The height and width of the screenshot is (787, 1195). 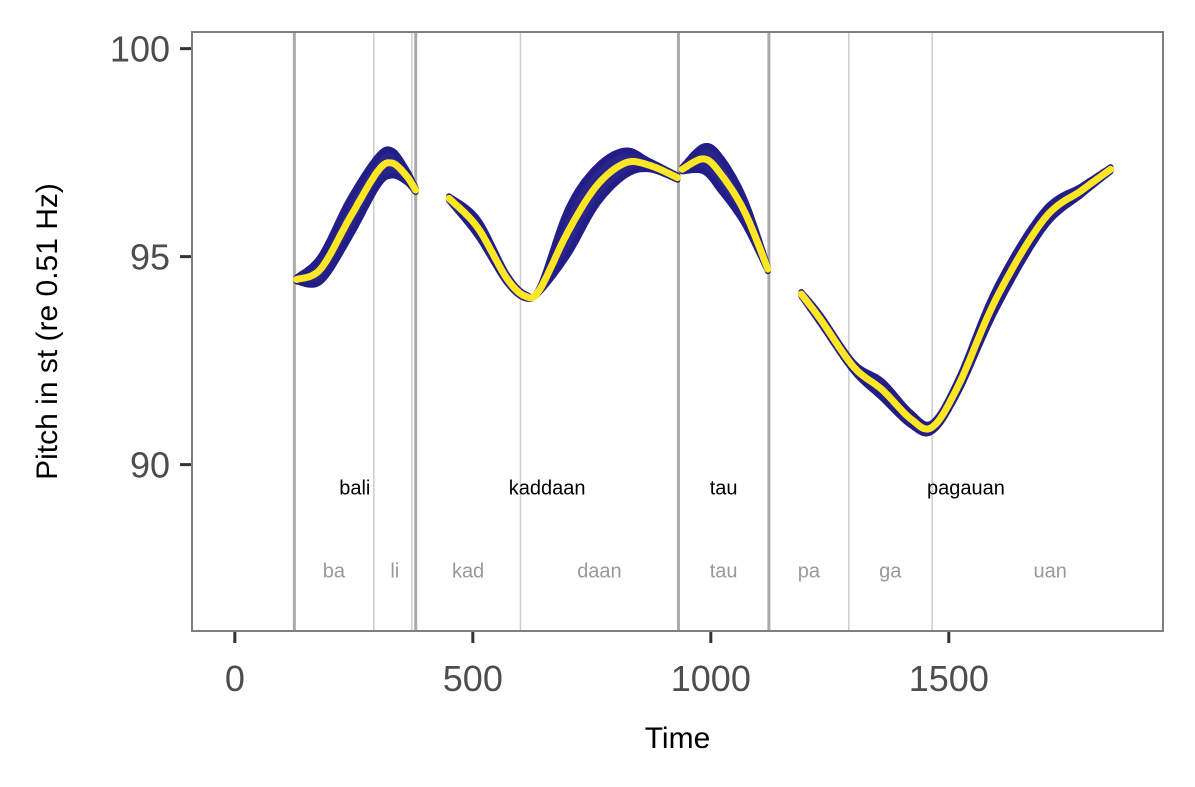 I want to click on band-kaddaan, so click(x=563, y=224).